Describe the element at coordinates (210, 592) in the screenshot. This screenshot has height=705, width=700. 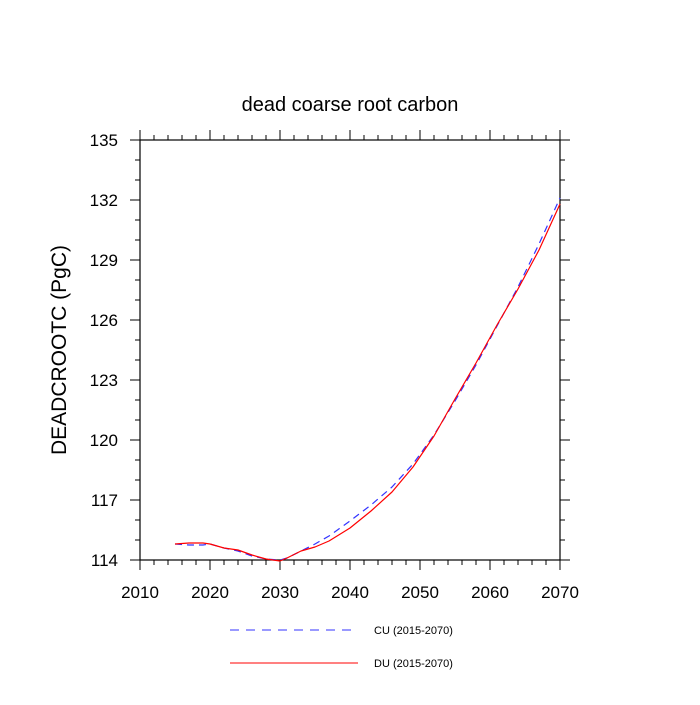
I see `x-tick-label: 2020` at that location.